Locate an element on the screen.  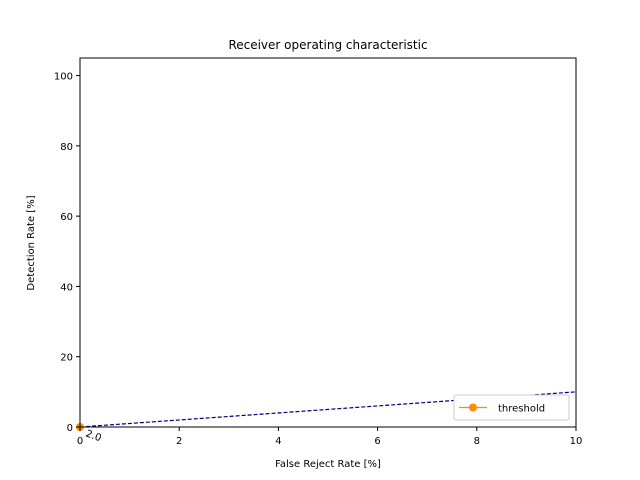
y-tick-label-3: 60 is located at coordinates (66, 217).